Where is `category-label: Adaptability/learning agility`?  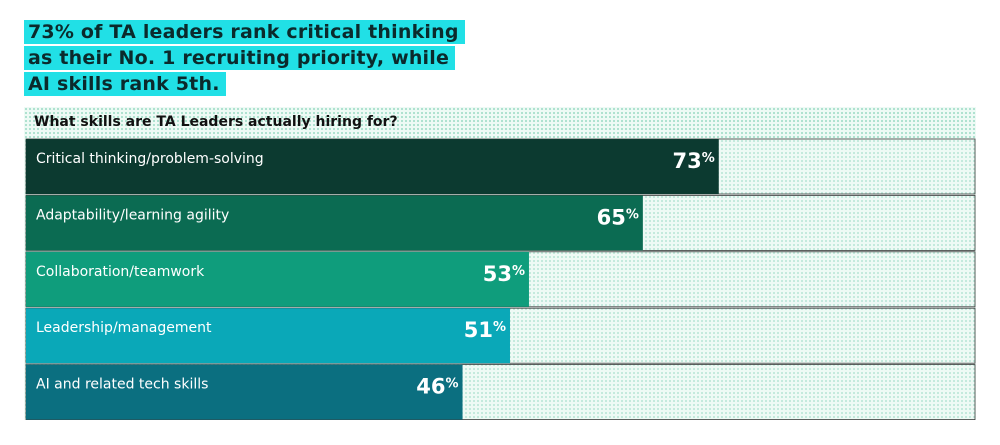 category-label: Adaptability/learning agility is located at coordinates (132, 215).